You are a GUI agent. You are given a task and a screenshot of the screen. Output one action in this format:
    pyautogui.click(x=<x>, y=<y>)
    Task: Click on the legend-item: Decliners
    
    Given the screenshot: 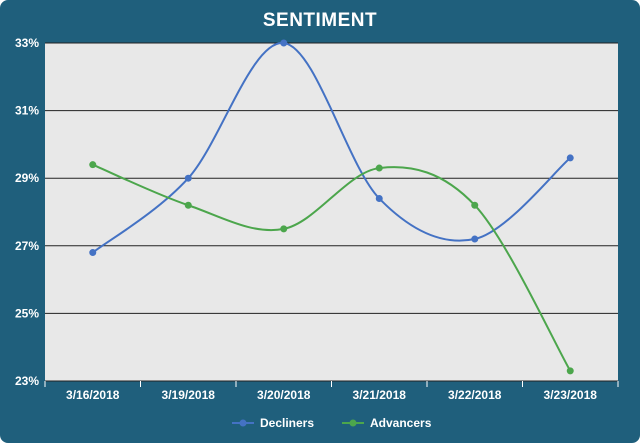 What is the action you would take?
    pyautogui.click(x=273, y=423)
    